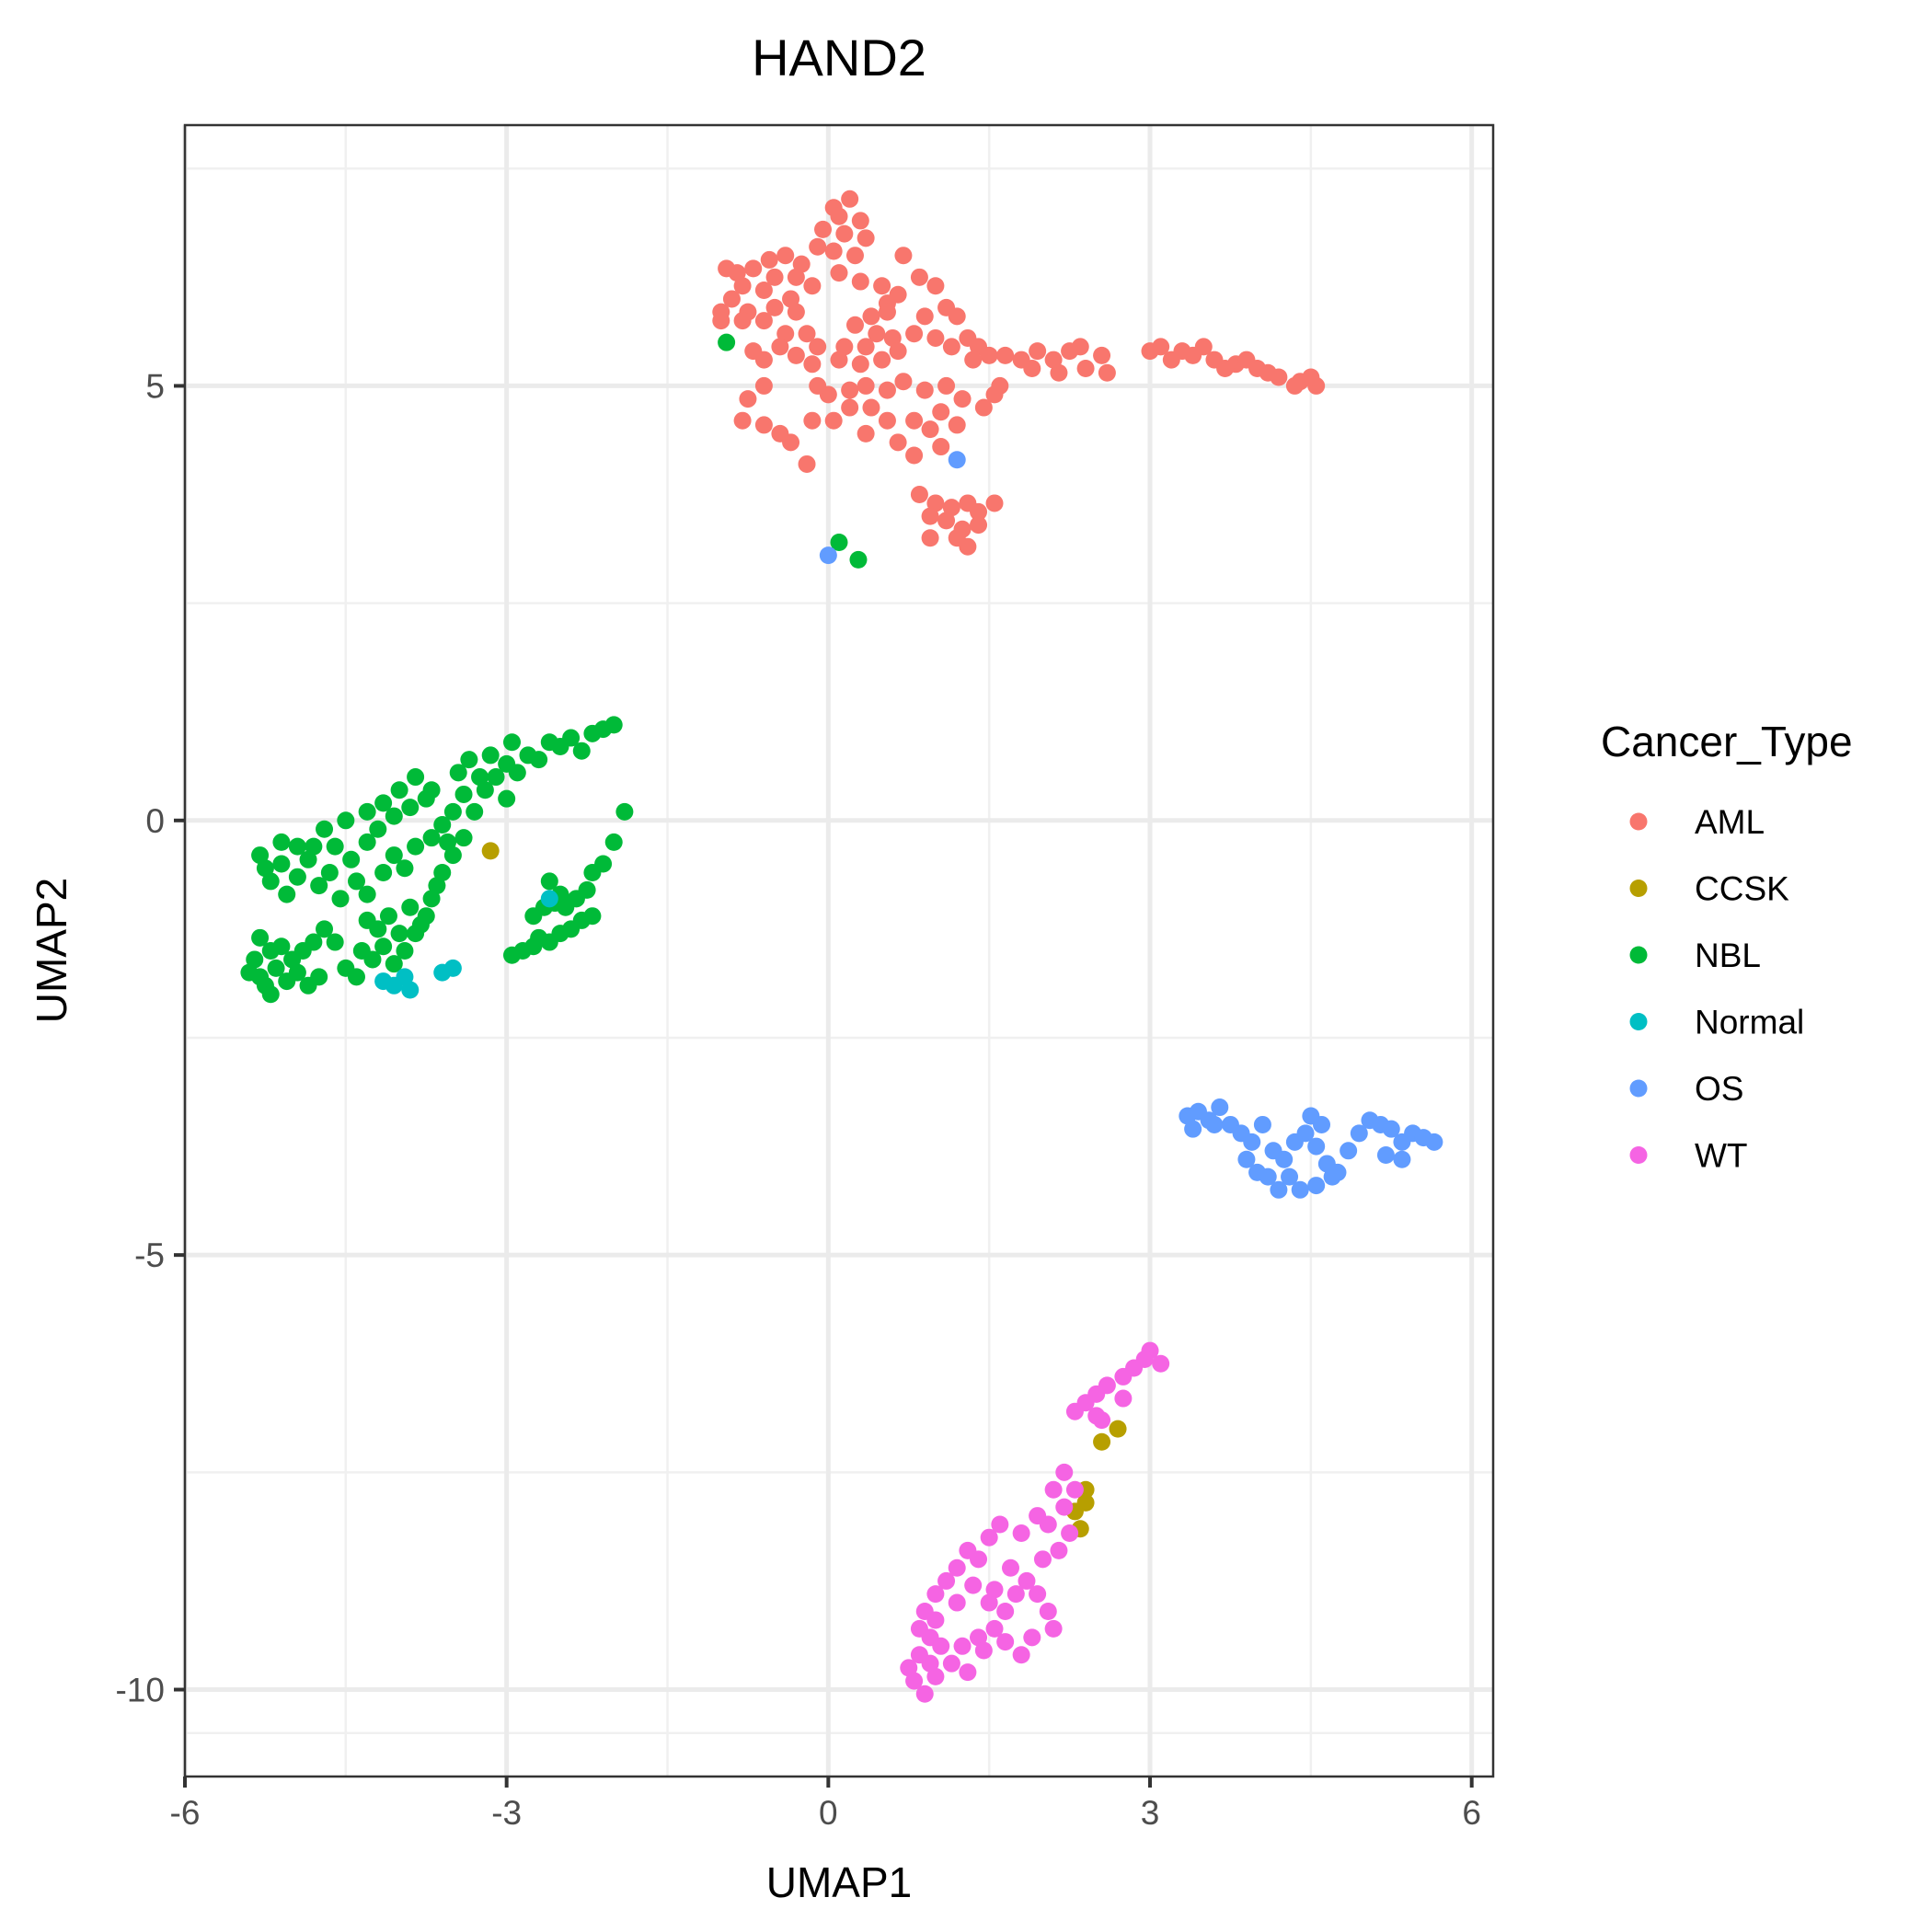  Describe the element at coordinates (1638, 955) in the screenshot. I see `legend-key-nbl` at that location.